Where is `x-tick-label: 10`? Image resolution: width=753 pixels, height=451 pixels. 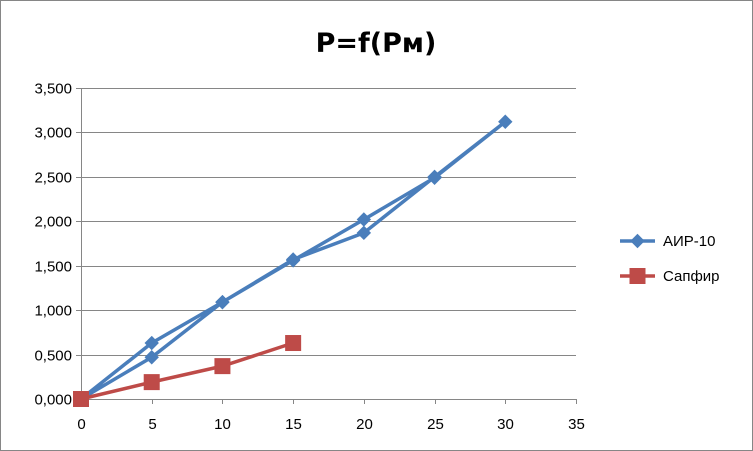 x-tick-label: 10 is located at coordinates (222, 424).